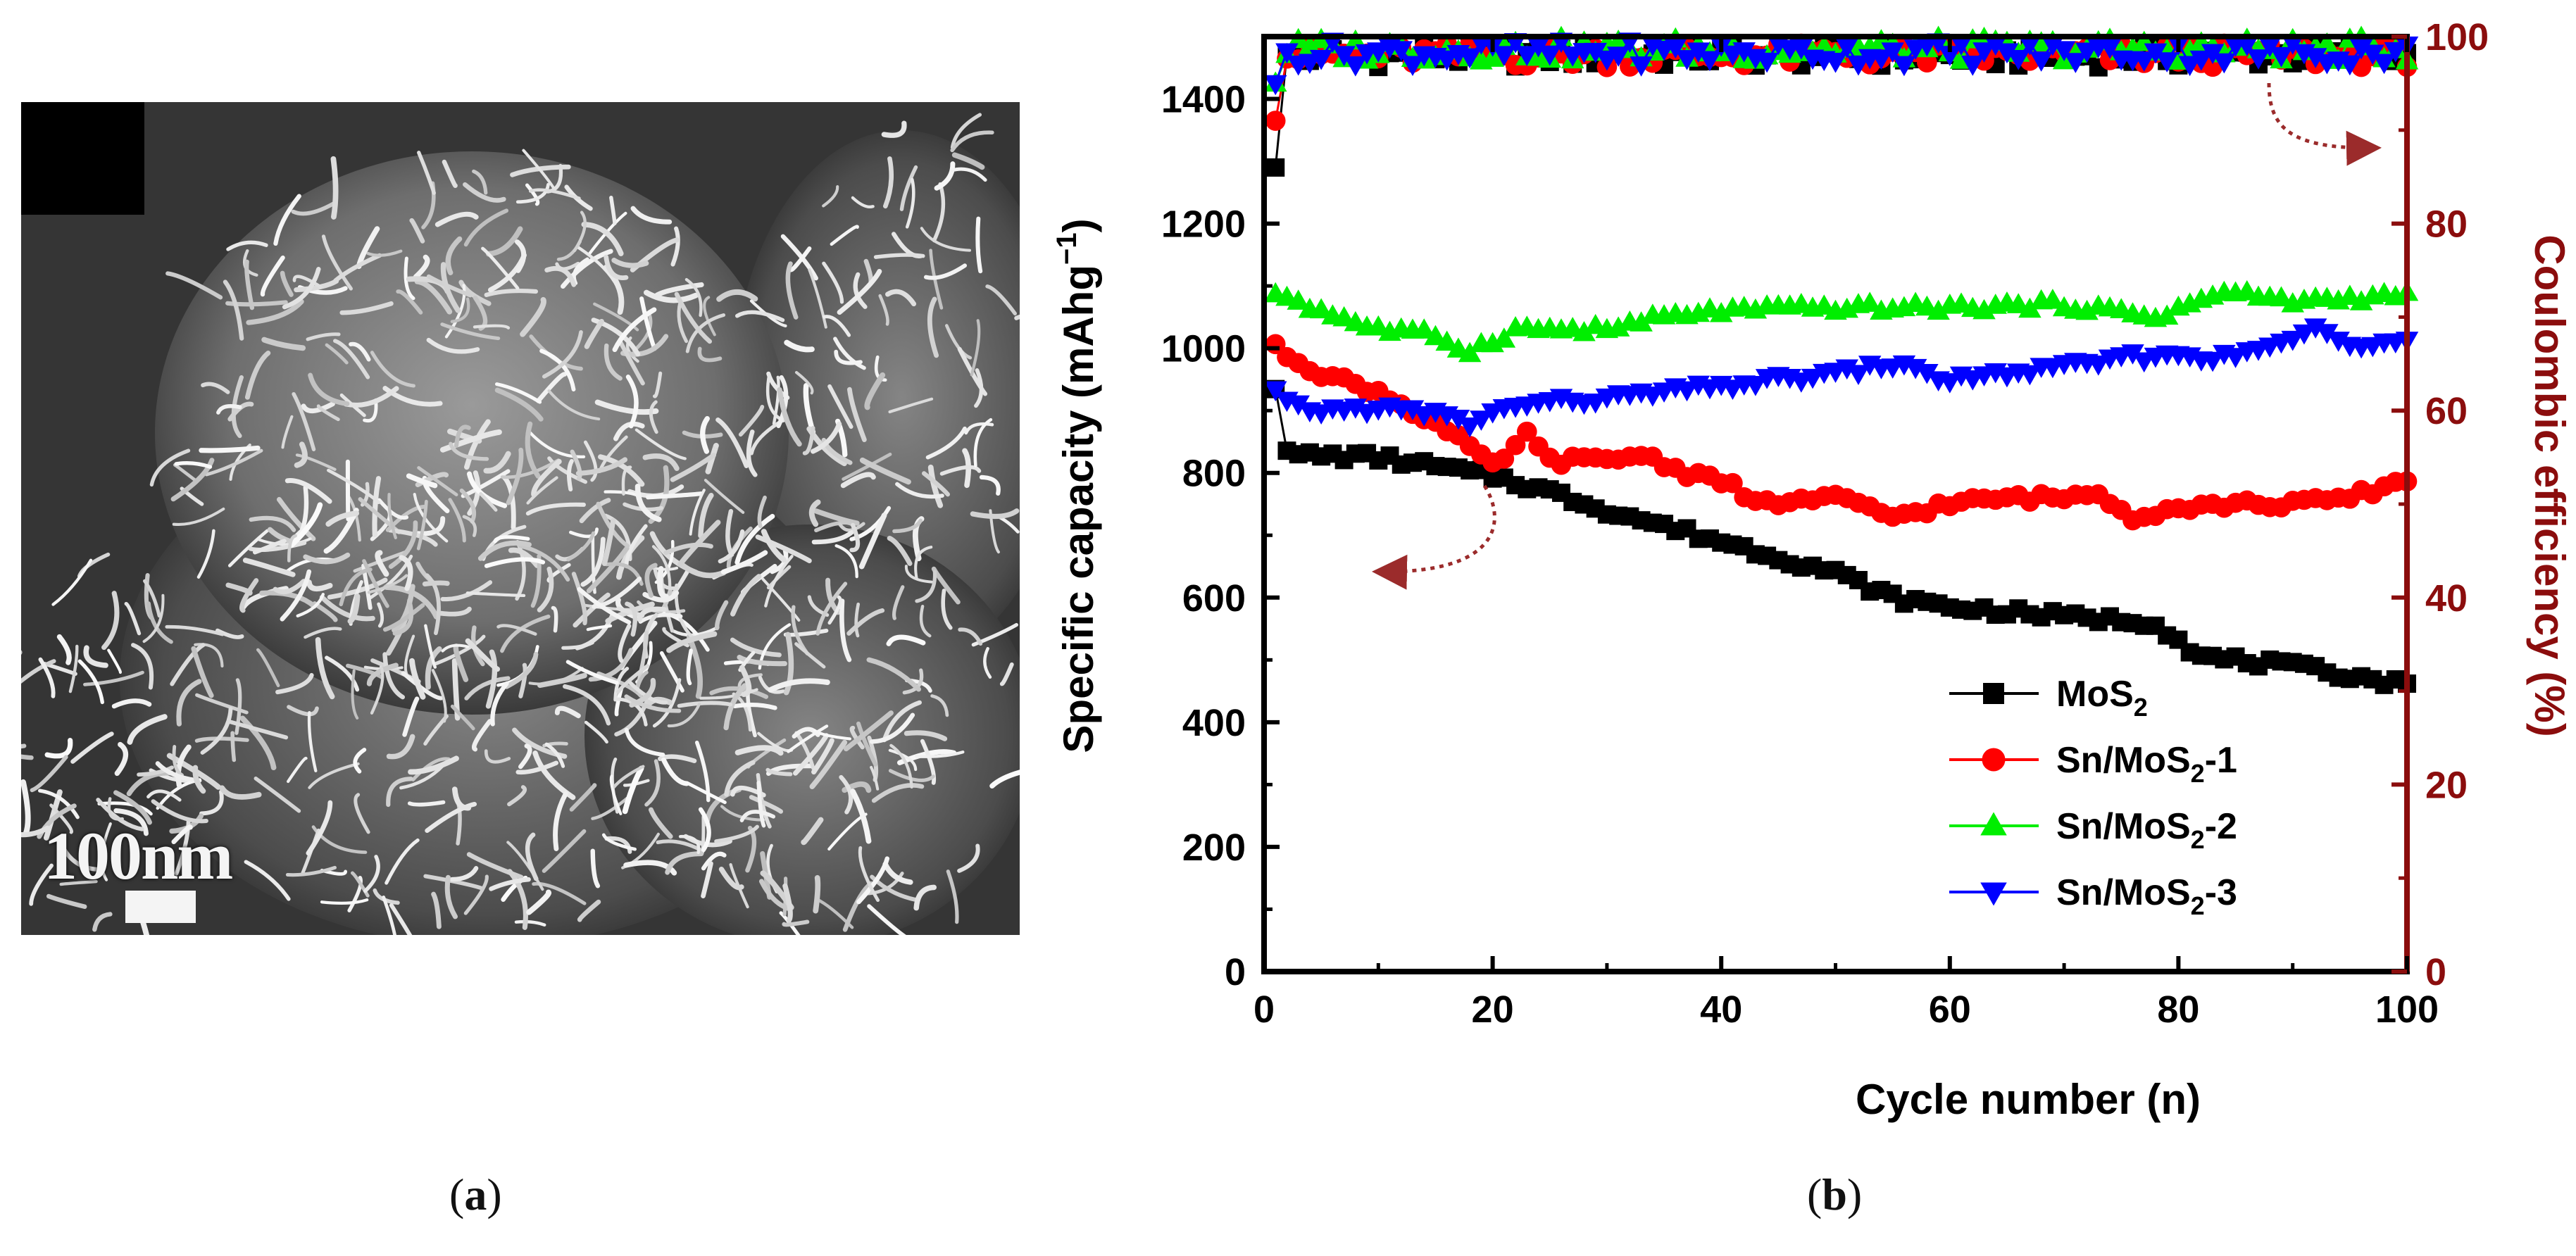 Image resolution: width=2576 pixels, height=1256 pixels. What do you see at coordinates (1203, 100) in the screenshot?
I see `y-tick-label: 1400` at bounding box center [1203, 100].